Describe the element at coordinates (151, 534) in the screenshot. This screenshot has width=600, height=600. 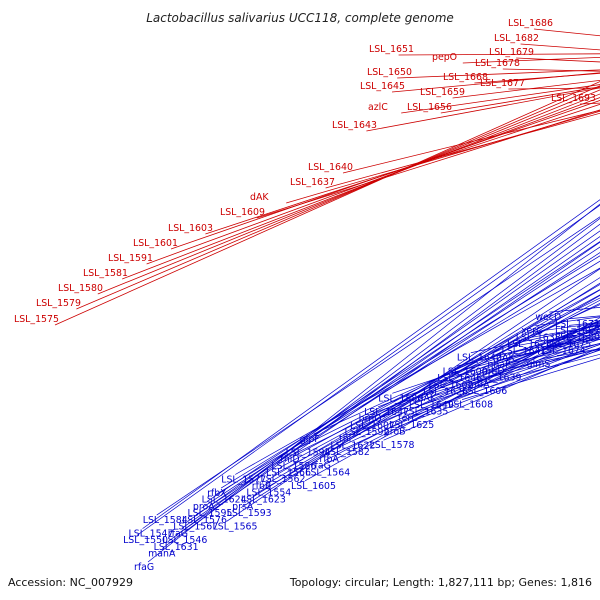
I see `gene-label-reverse: LSL_1547` at that location.